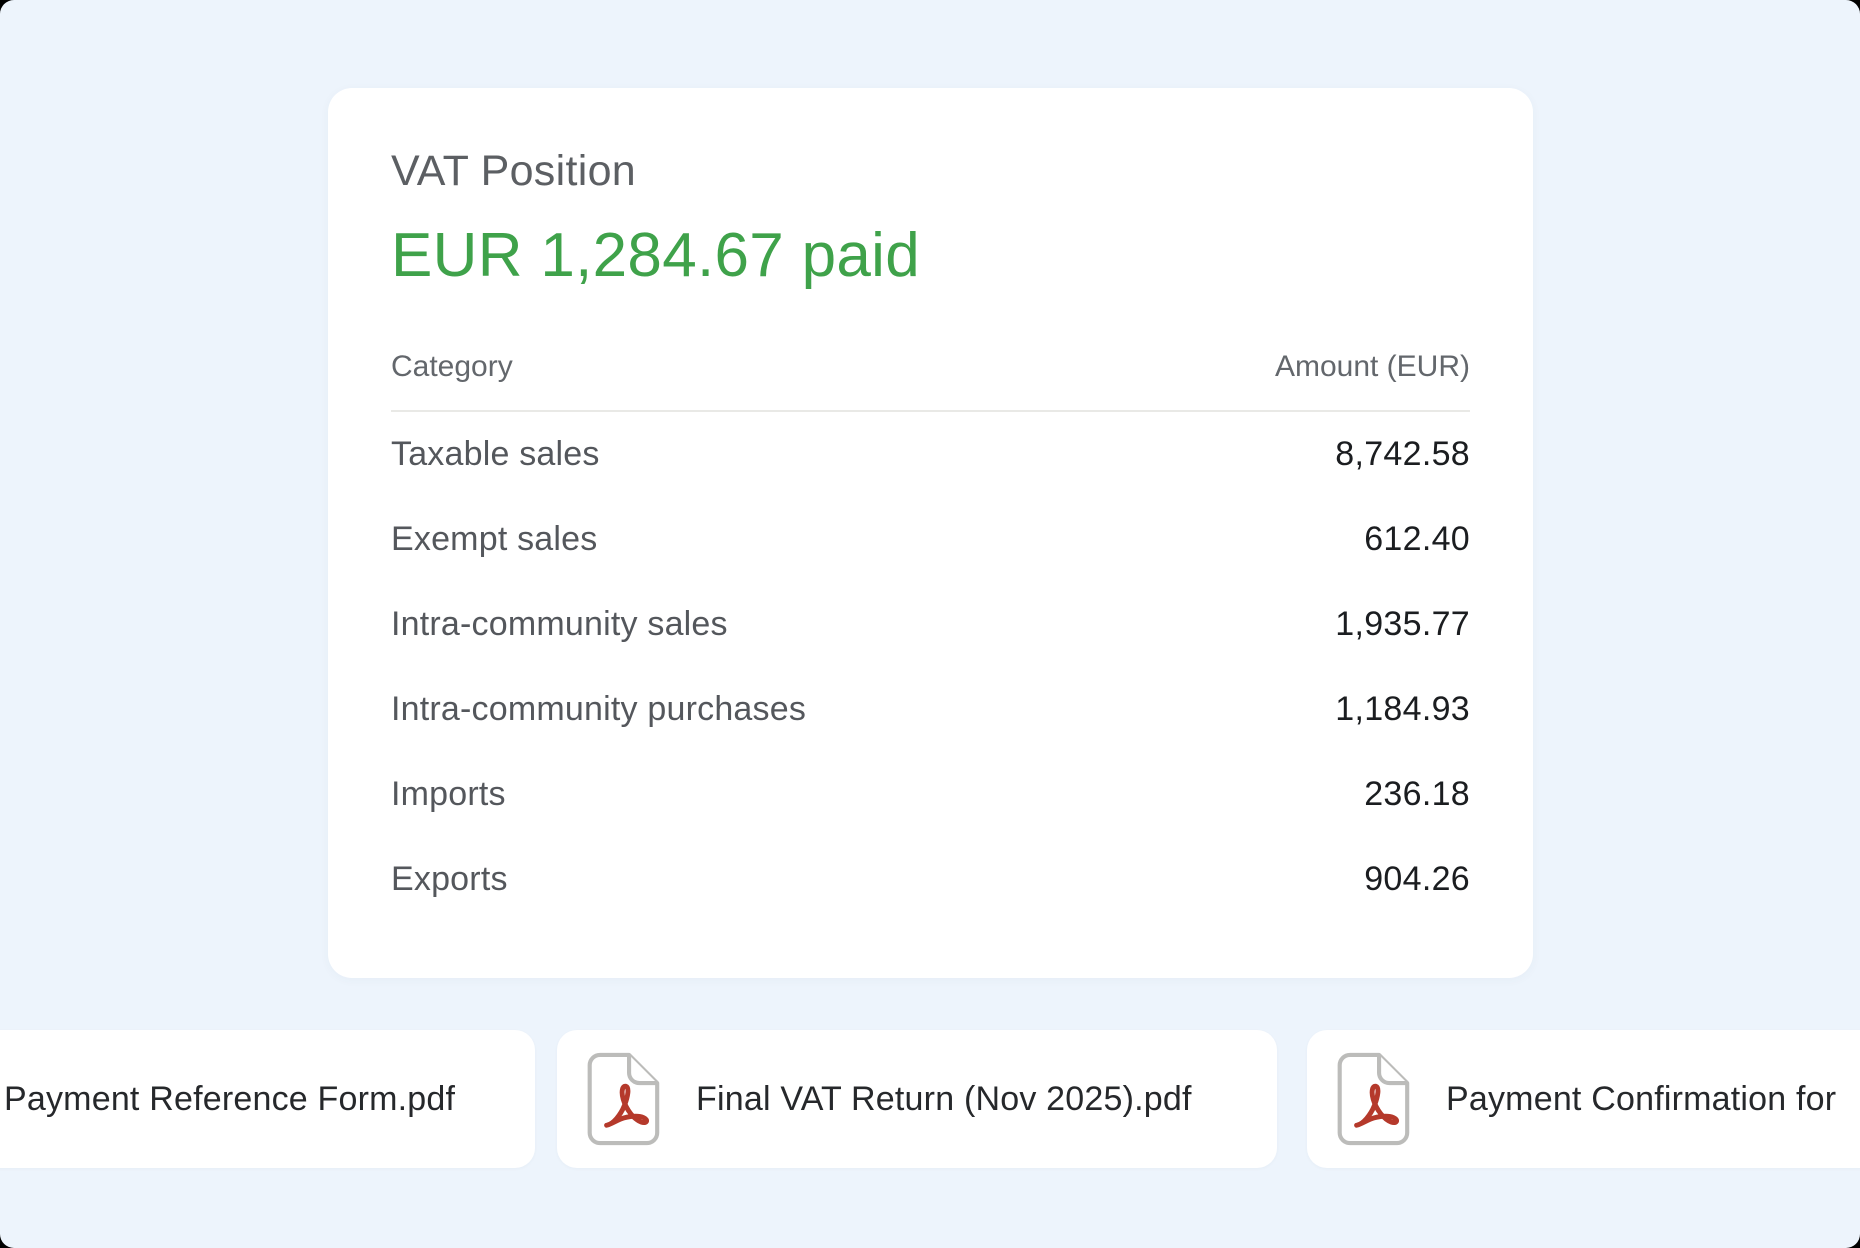  I want to click on attachment-chip-payment-reference: Payment Reference Form.pdf, so click(267, 1099).